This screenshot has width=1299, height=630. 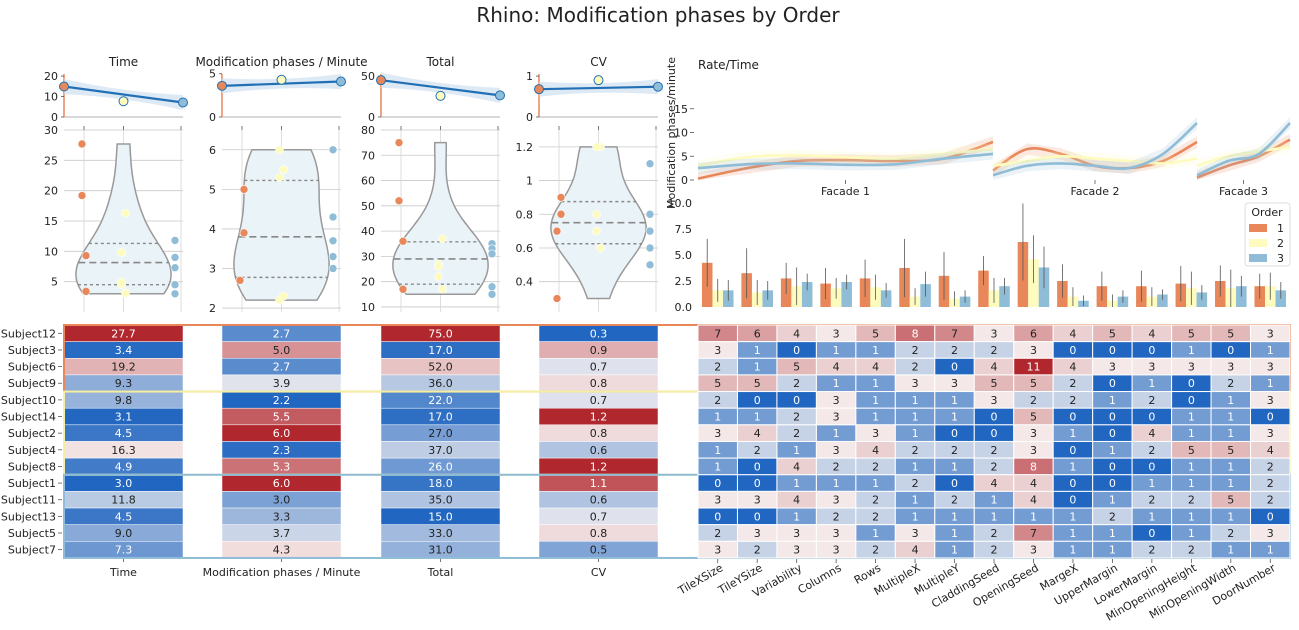 I want to click on metric-cell-label-3-4: 0.7, so click(x=599, y=400).